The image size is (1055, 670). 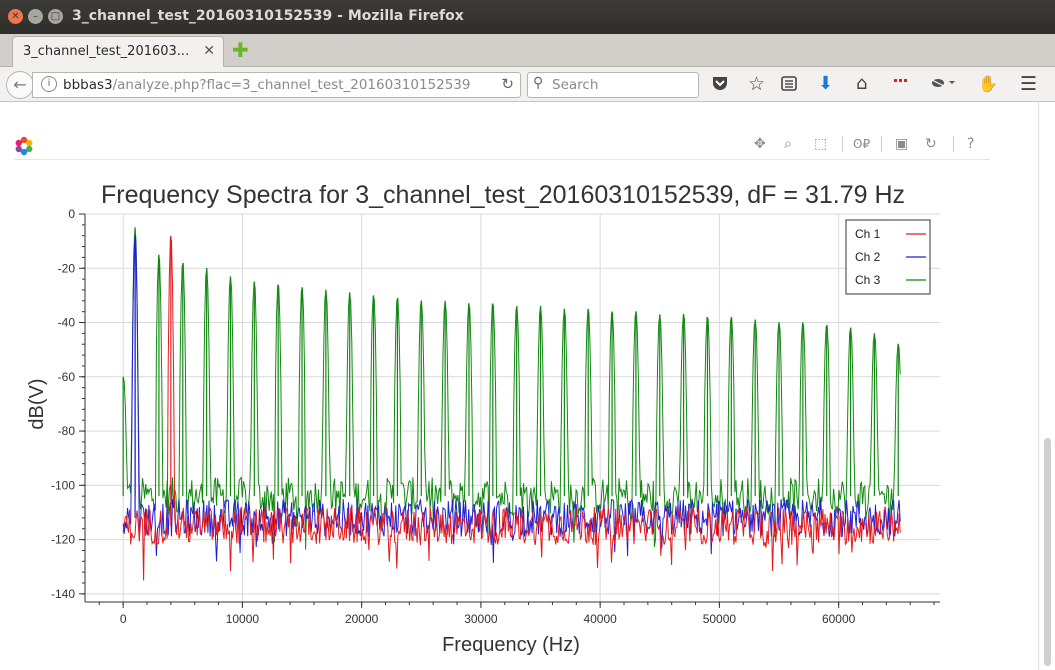 What do you see at coordinates (209, 51) in the screenshot?
I see `tab-close-icon: ✕` at bounding box center [209, 51].